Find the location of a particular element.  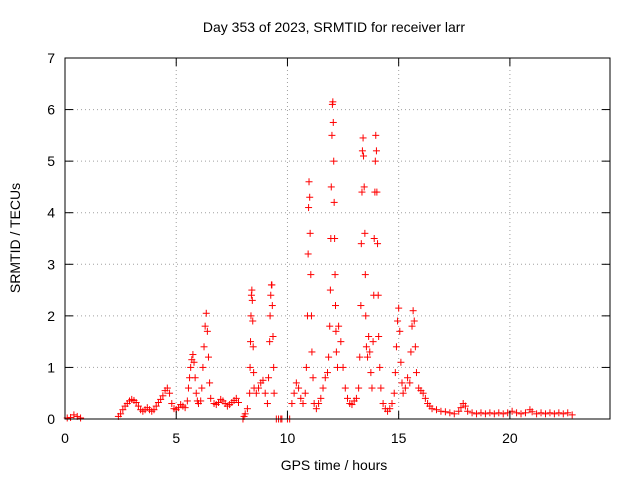

y-tick-label: 6 is located at coordinates (51, 110).